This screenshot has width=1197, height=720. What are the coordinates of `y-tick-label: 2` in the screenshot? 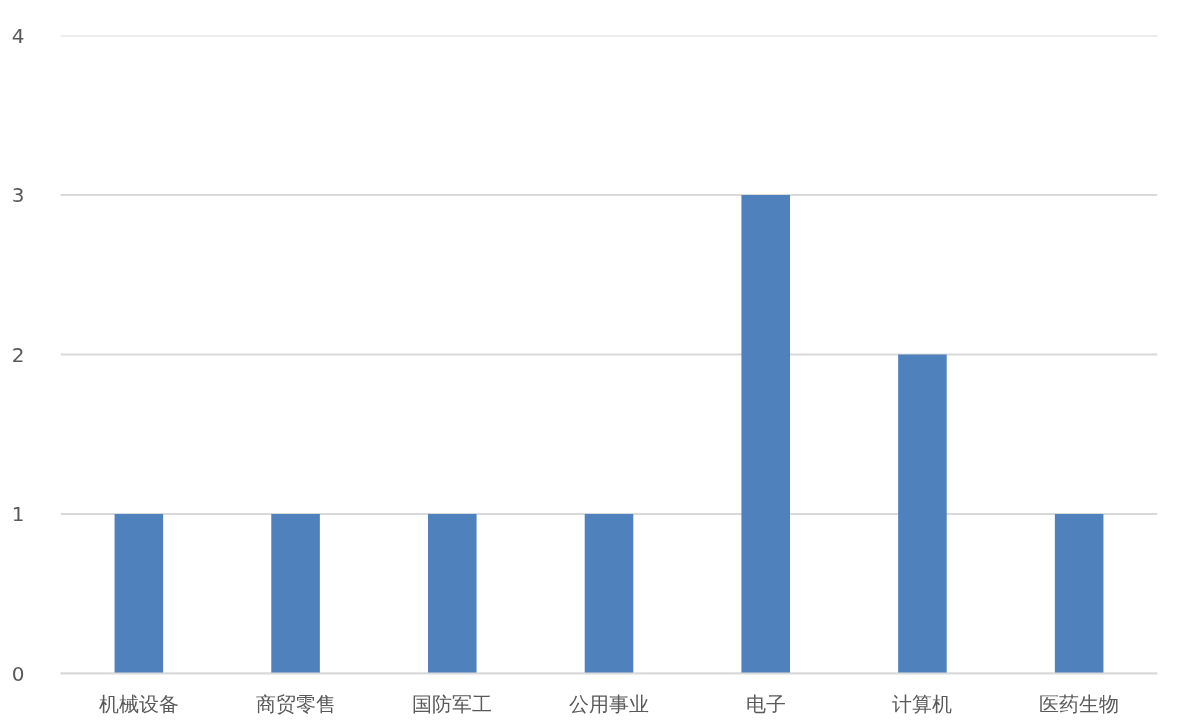 It's located at (18, 354).